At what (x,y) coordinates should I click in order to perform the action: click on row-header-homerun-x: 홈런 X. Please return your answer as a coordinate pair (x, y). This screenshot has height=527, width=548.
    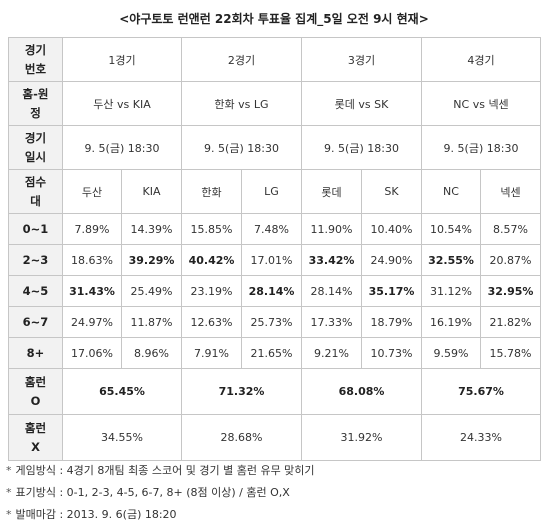
    Looking at the image, I should click on (35, 437).